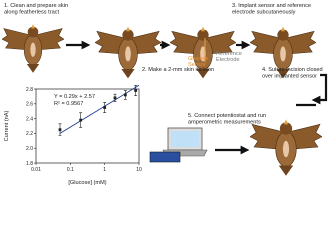 This screenshot has height=240, width=334. What do you see at coordinates (139, 170) in the screenshot?
I see `x-tick-label: 10` at bounding box center [139, 170].